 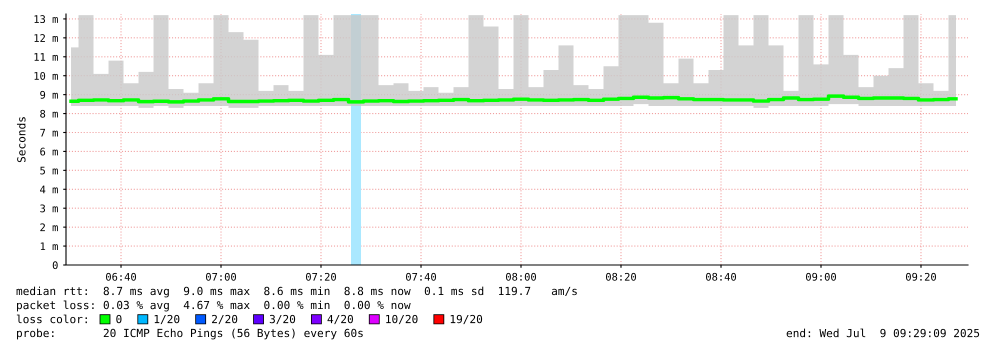 I want to click on x-tick-label: 08:20, so click(x=621, y=276).